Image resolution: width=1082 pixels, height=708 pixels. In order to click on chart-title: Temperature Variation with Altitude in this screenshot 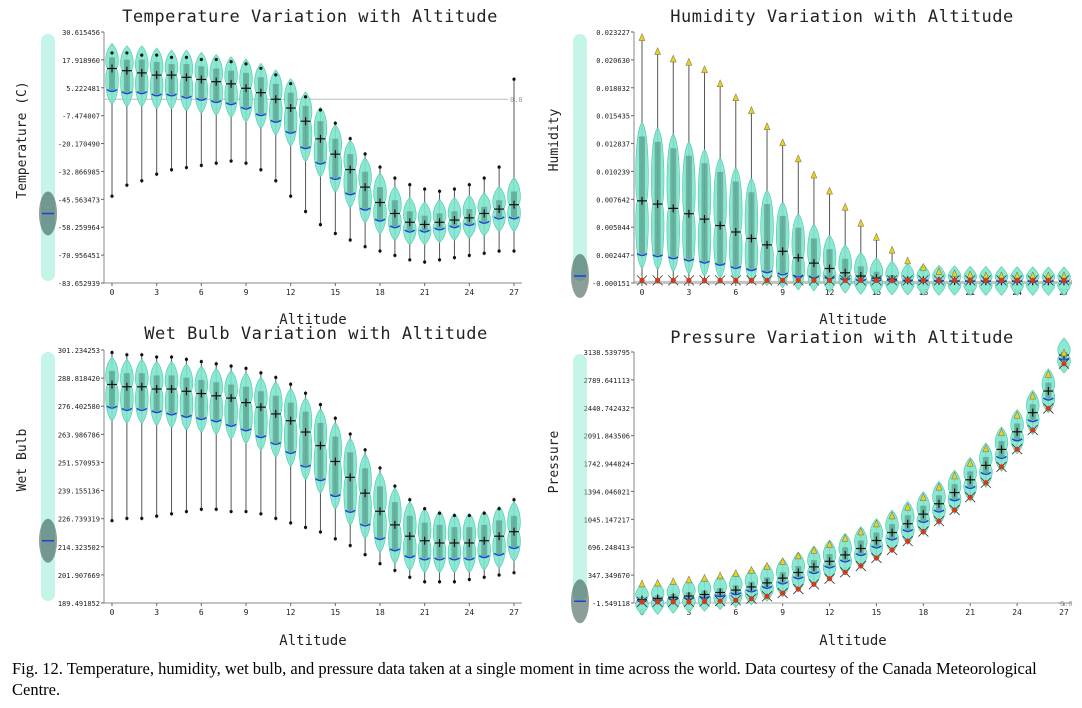, I will do `click(310, 17)`.